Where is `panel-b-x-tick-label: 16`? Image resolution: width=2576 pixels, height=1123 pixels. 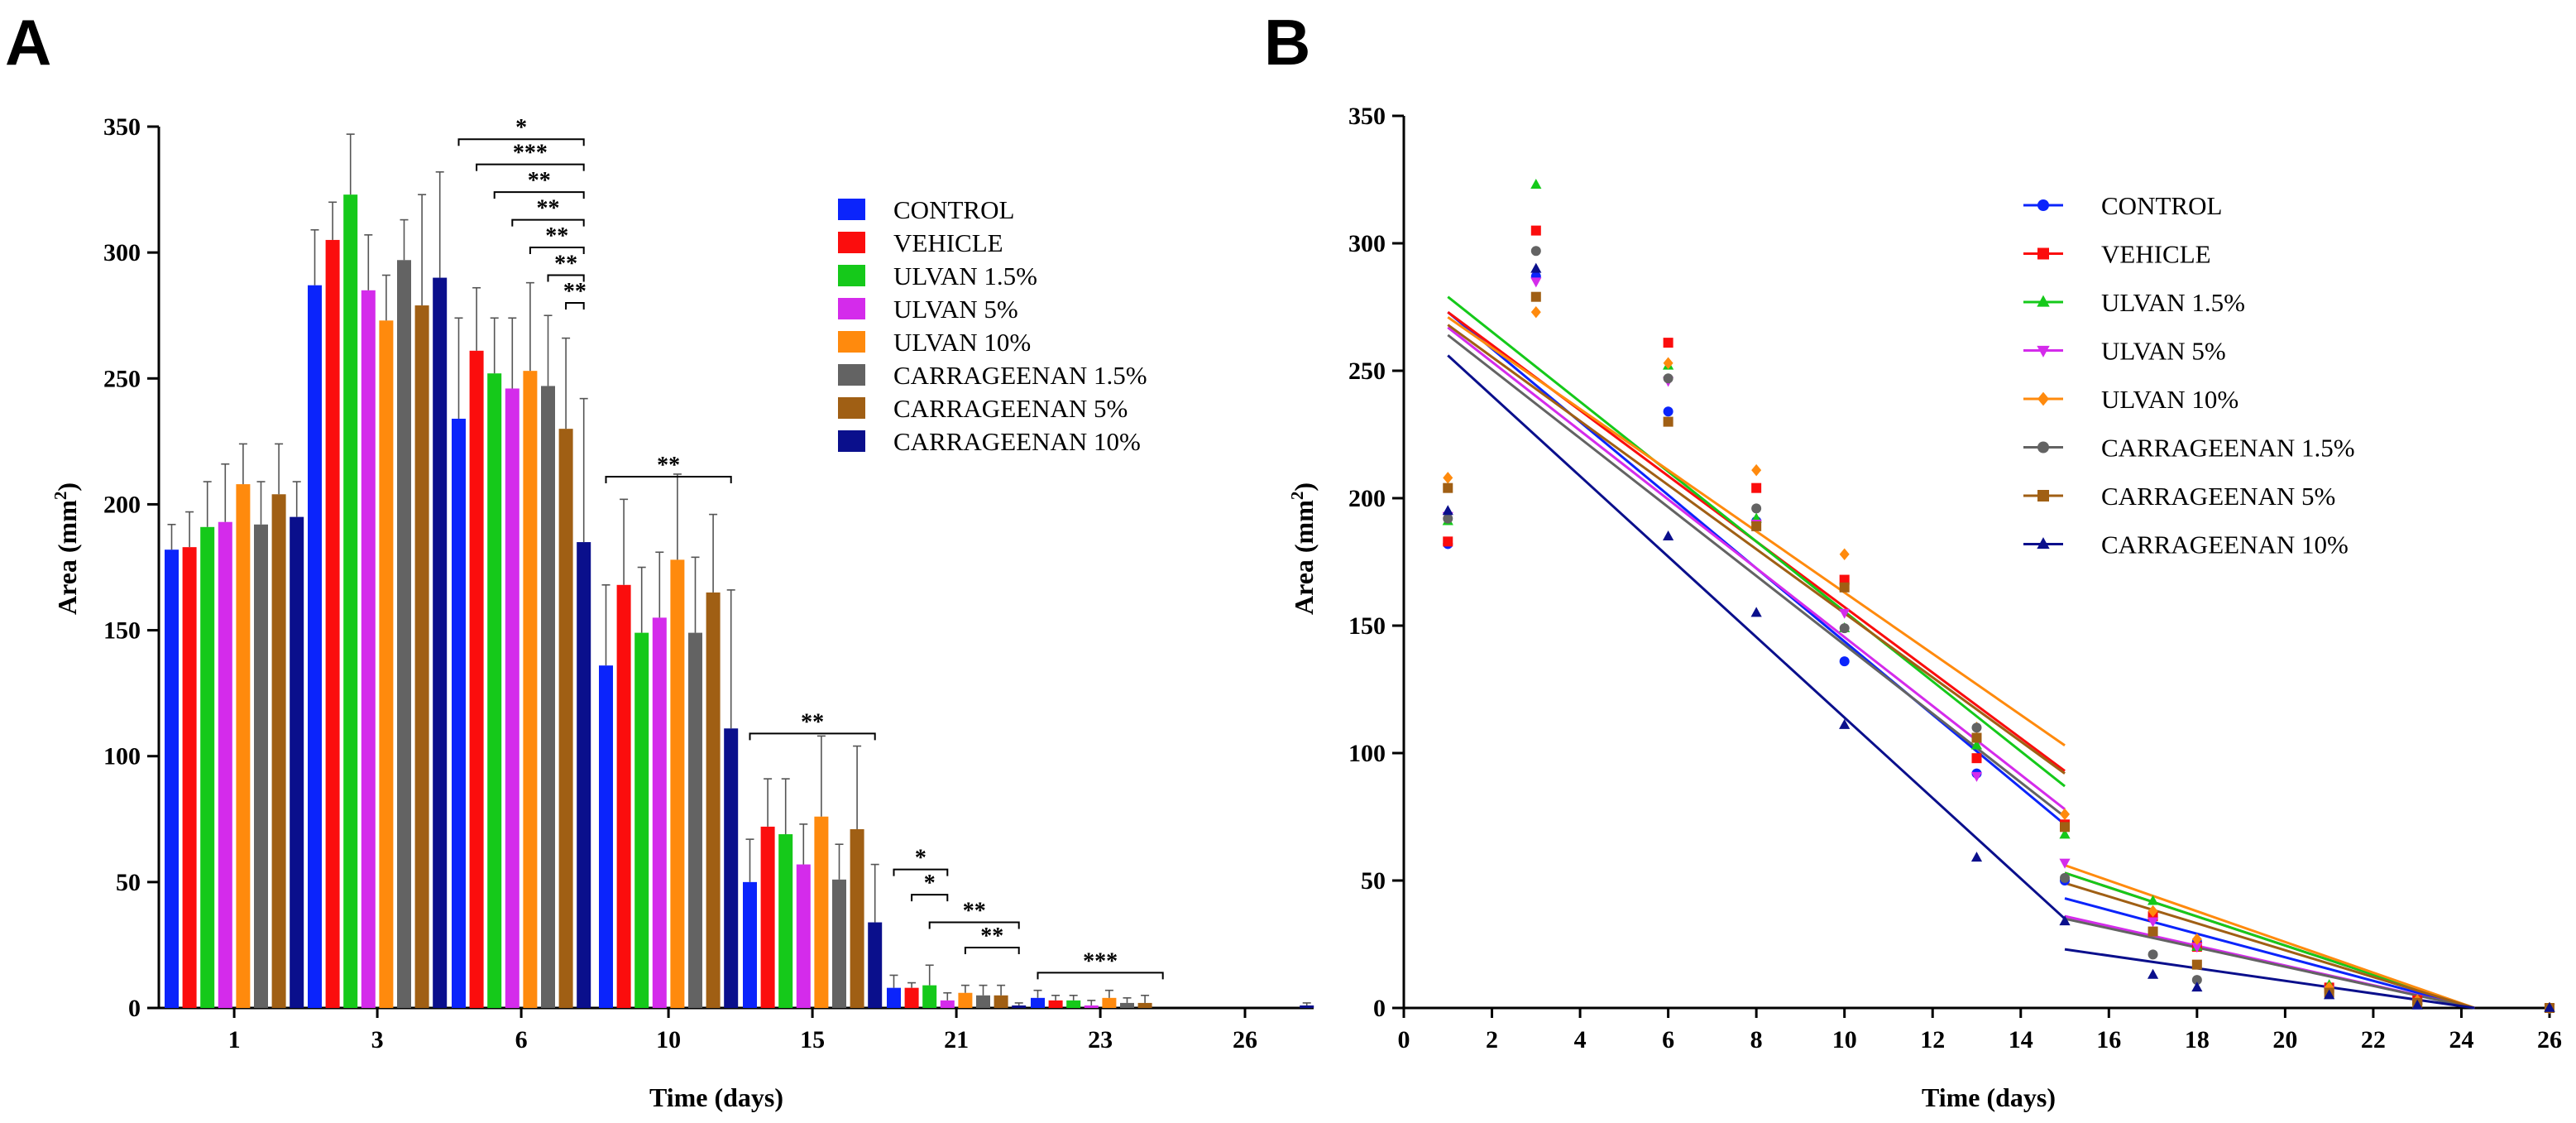 panel-b-x-tick-label: 16 is located at coordinates (2109, 1039).